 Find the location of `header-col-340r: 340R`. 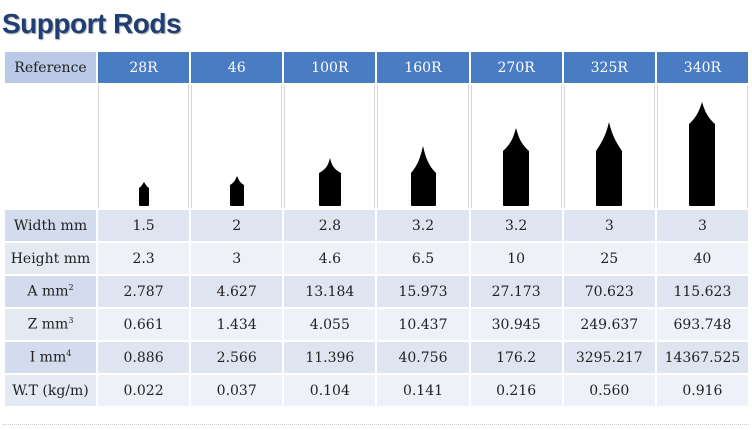

header-col-340r: 340R is located at coordinates (702, 68).